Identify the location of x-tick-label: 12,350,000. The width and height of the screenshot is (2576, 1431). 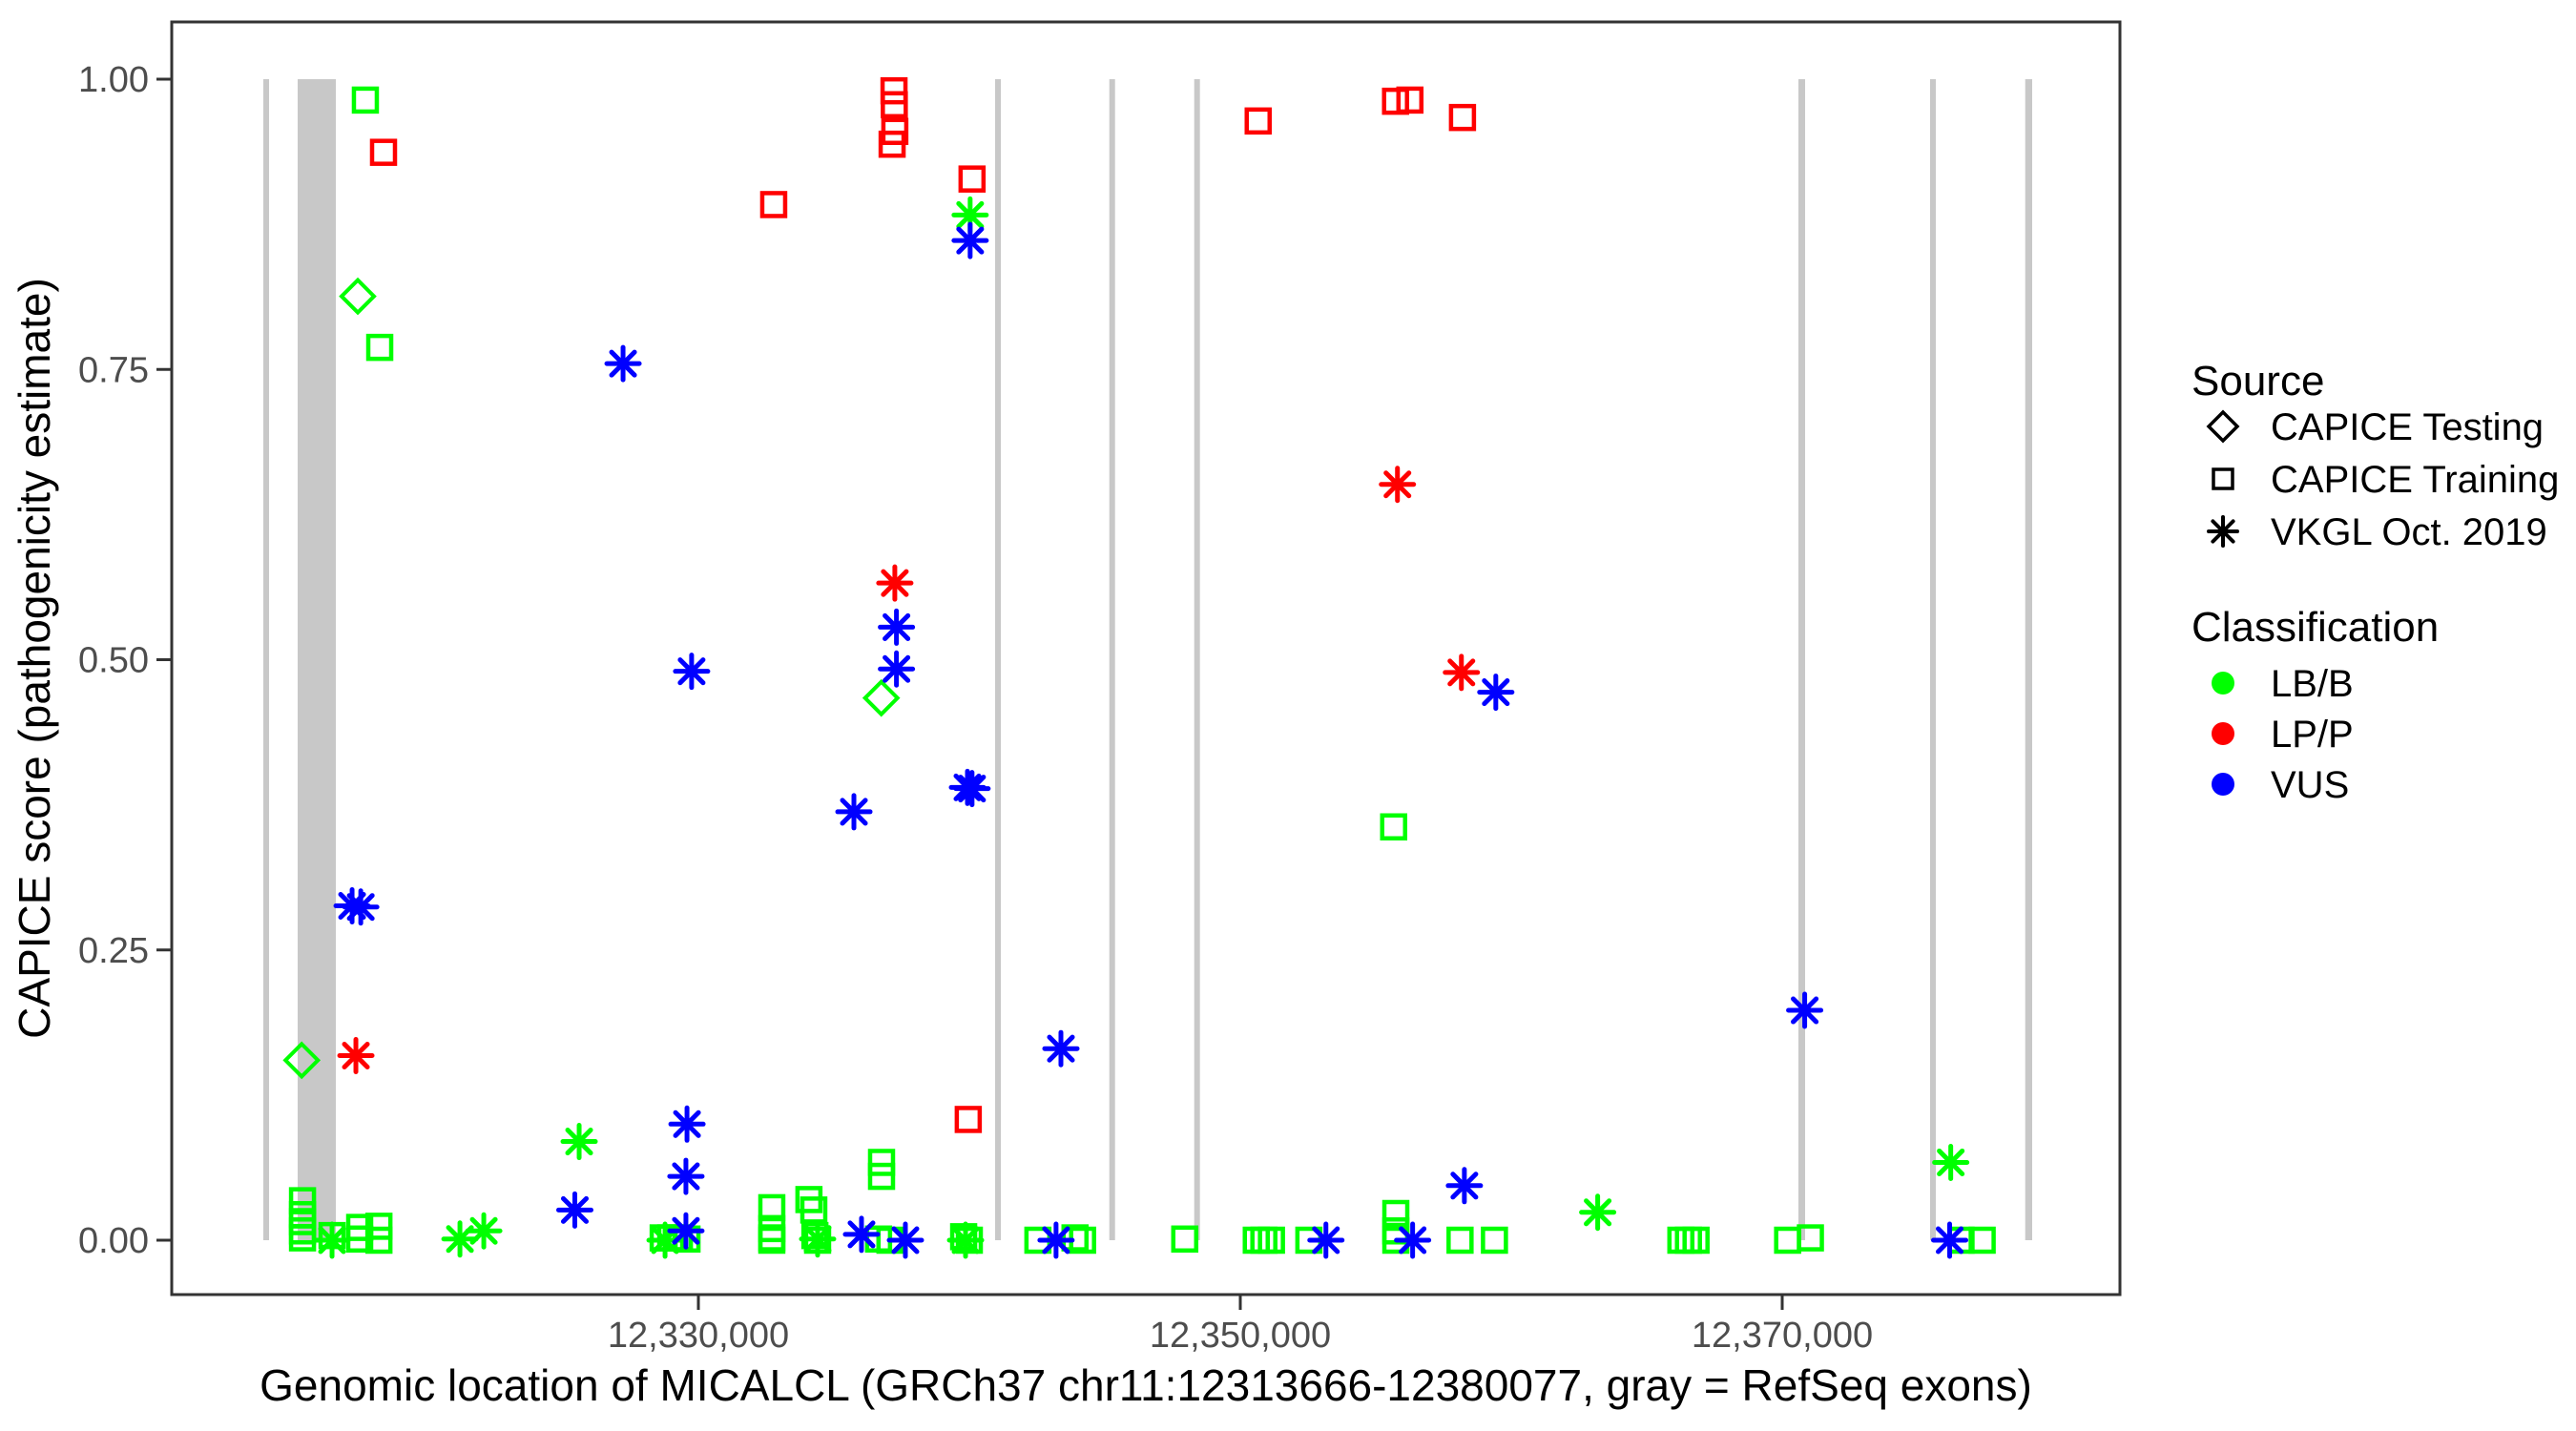
(1240, 1336).